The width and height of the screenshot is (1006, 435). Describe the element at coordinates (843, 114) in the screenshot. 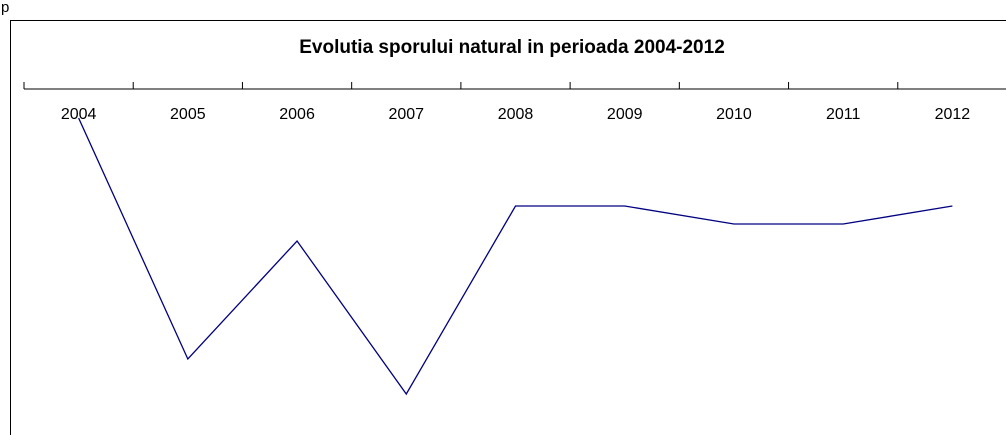

I see `x-tick-label: 2011` at that location.